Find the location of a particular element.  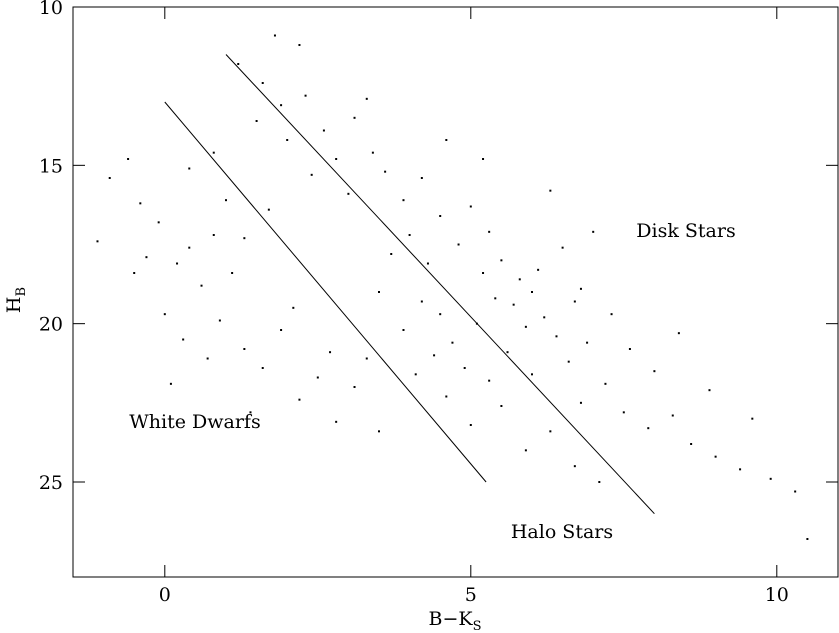

y-axis-label-sub: B is located at coordinates (21, 292).